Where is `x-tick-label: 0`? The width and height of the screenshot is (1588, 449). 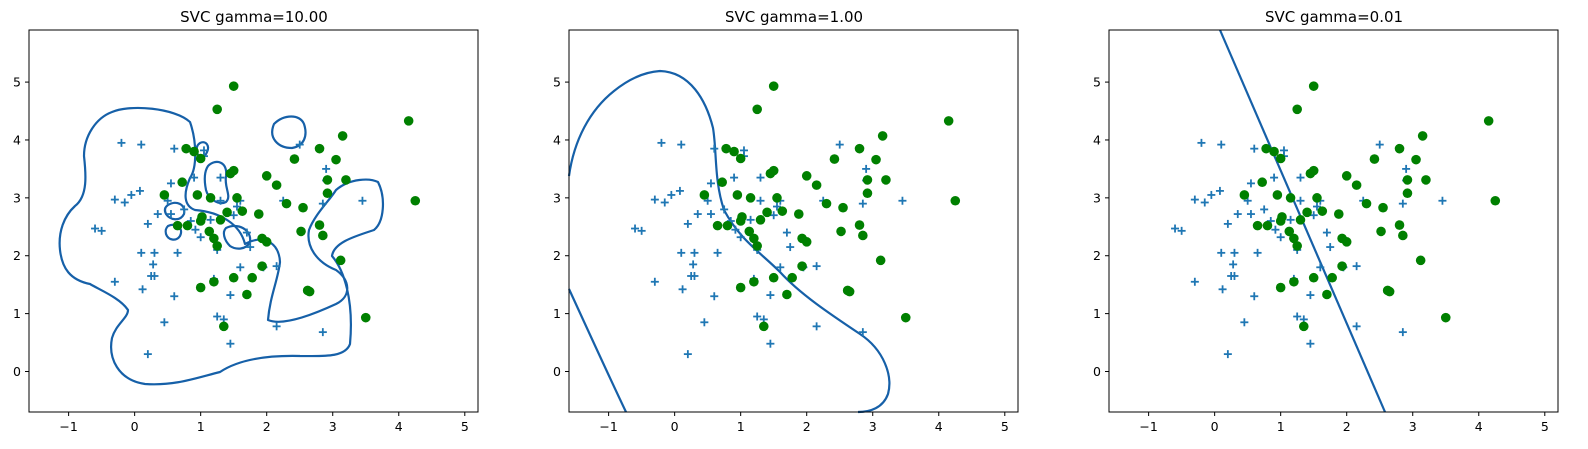
x-tick-label: 0 is located at coordinates (675, 426).